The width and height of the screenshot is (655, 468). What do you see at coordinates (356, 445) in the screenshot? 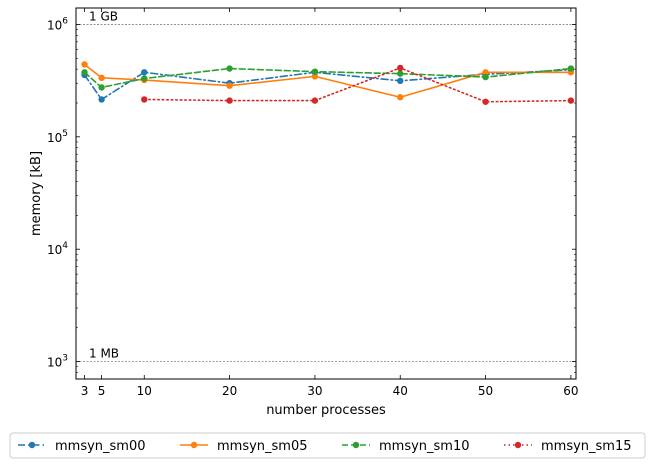
I see `legend-marker-mmsyn_sm10` at bounding box center [356, 445].